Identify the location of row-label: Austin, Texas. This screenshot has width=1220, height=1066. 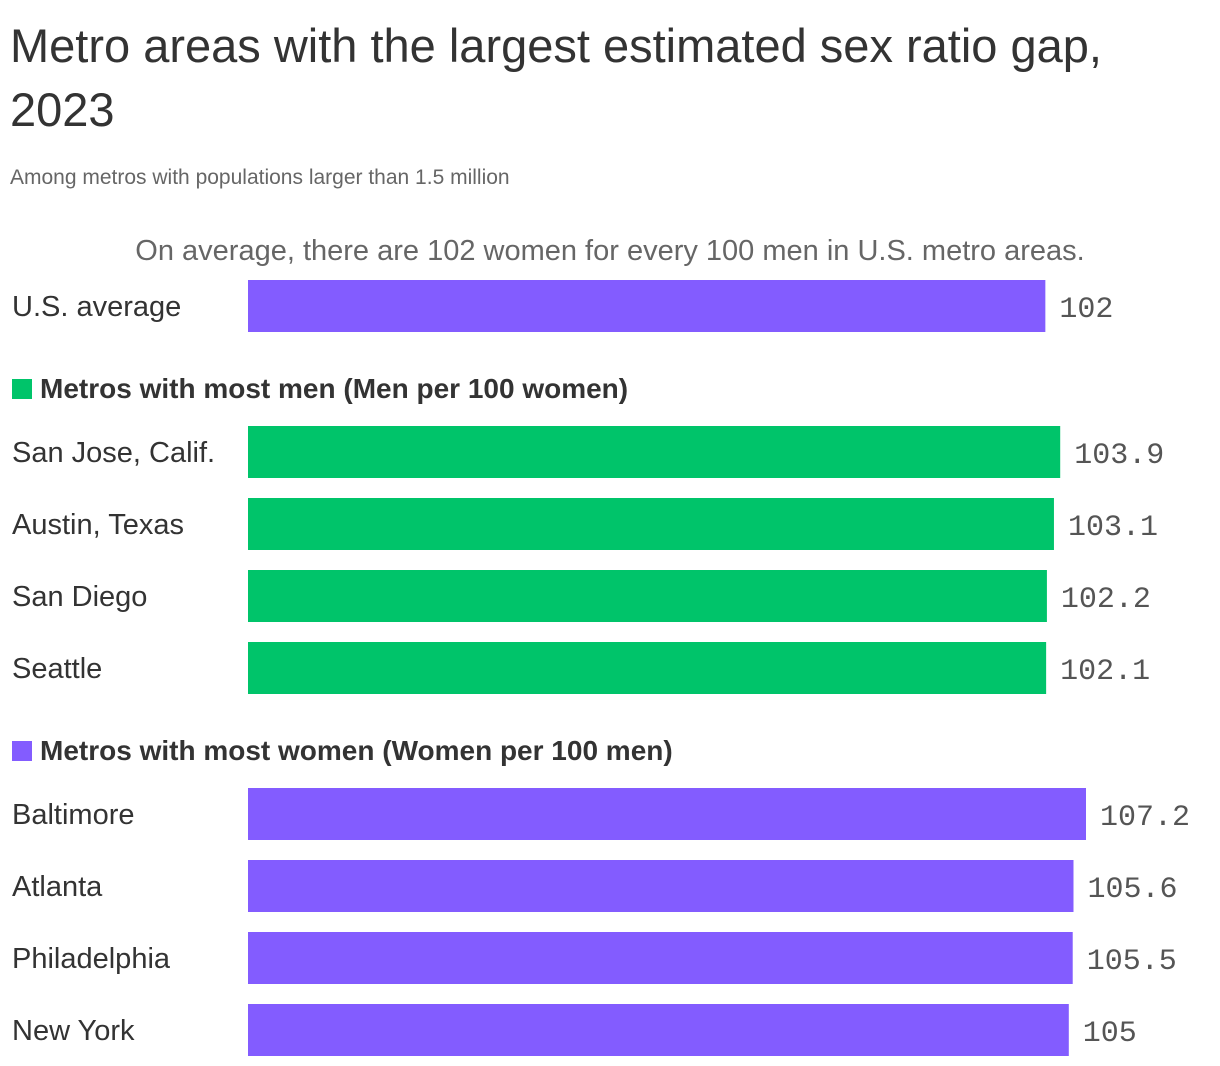
(98, 525).